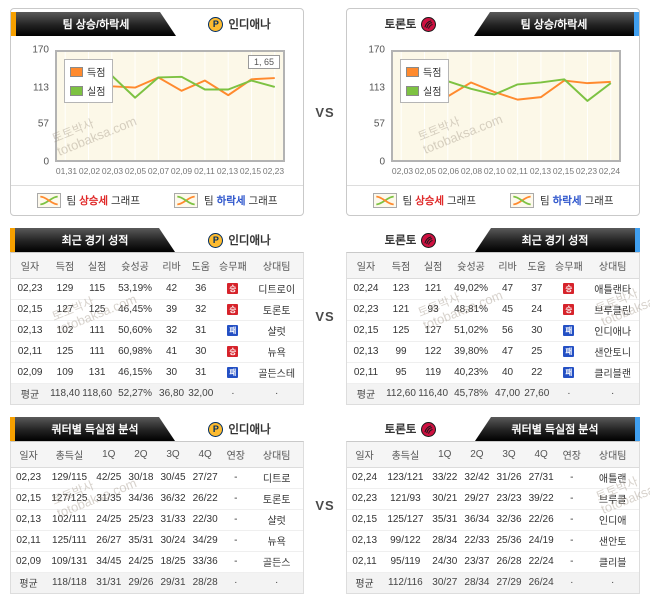  I want to click on orange-accent-bar, so click(12, 240).